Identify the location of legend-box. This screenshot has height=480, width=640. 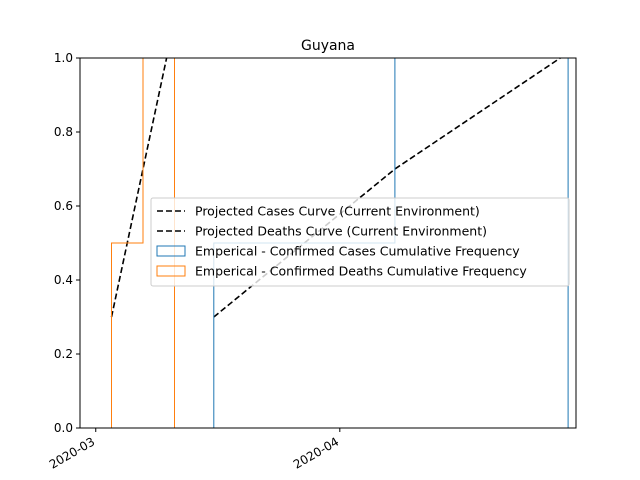
(360, 242).